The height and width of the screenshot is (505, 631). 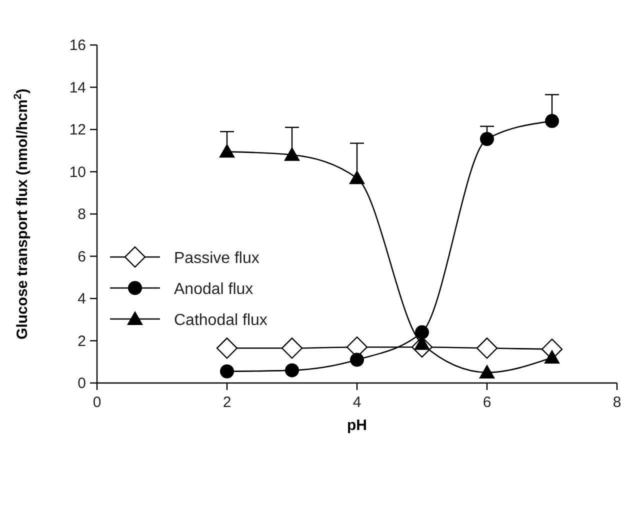 I want to click on legend-label: Passive flux, so click(x=217, y=258).